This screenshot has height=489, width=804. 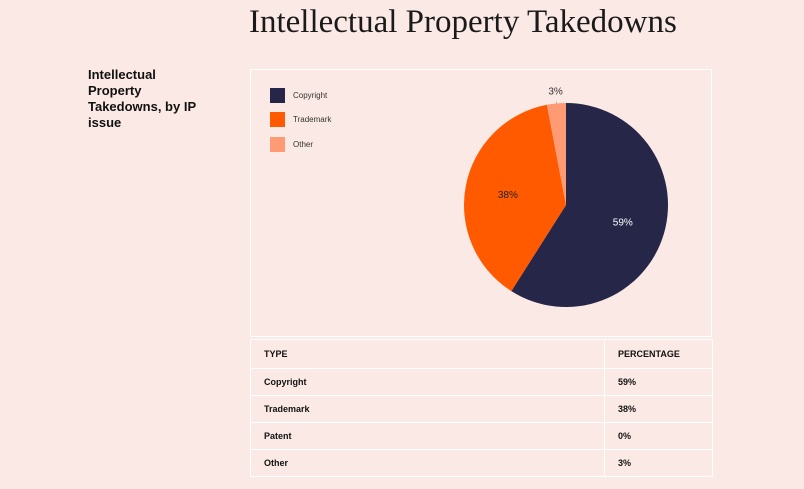 What do you see at coordinates (303, 144) in the screenshot?
I see `legend-label: Other` at bounding box center [303, 144].